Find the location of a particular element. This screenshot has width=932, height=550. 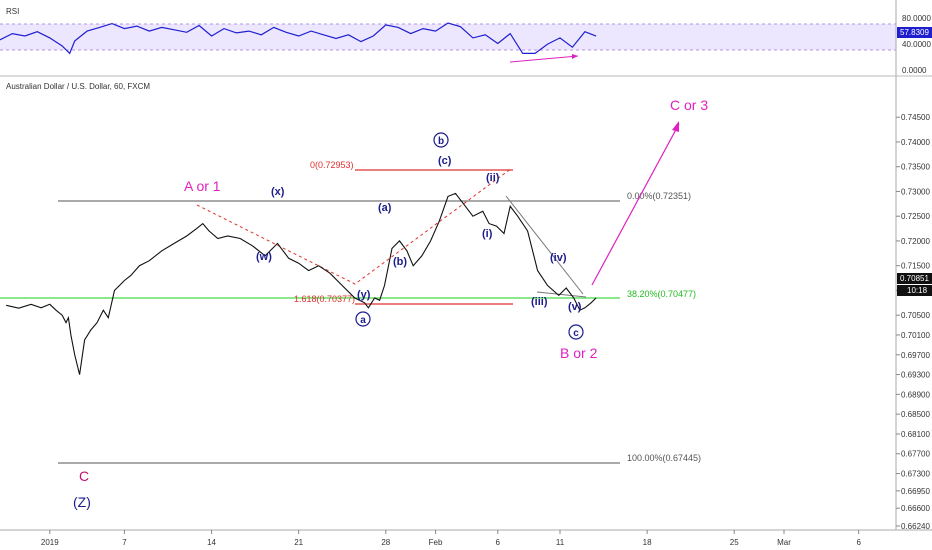

rsi-series-line is located at coordinates (298, 38).